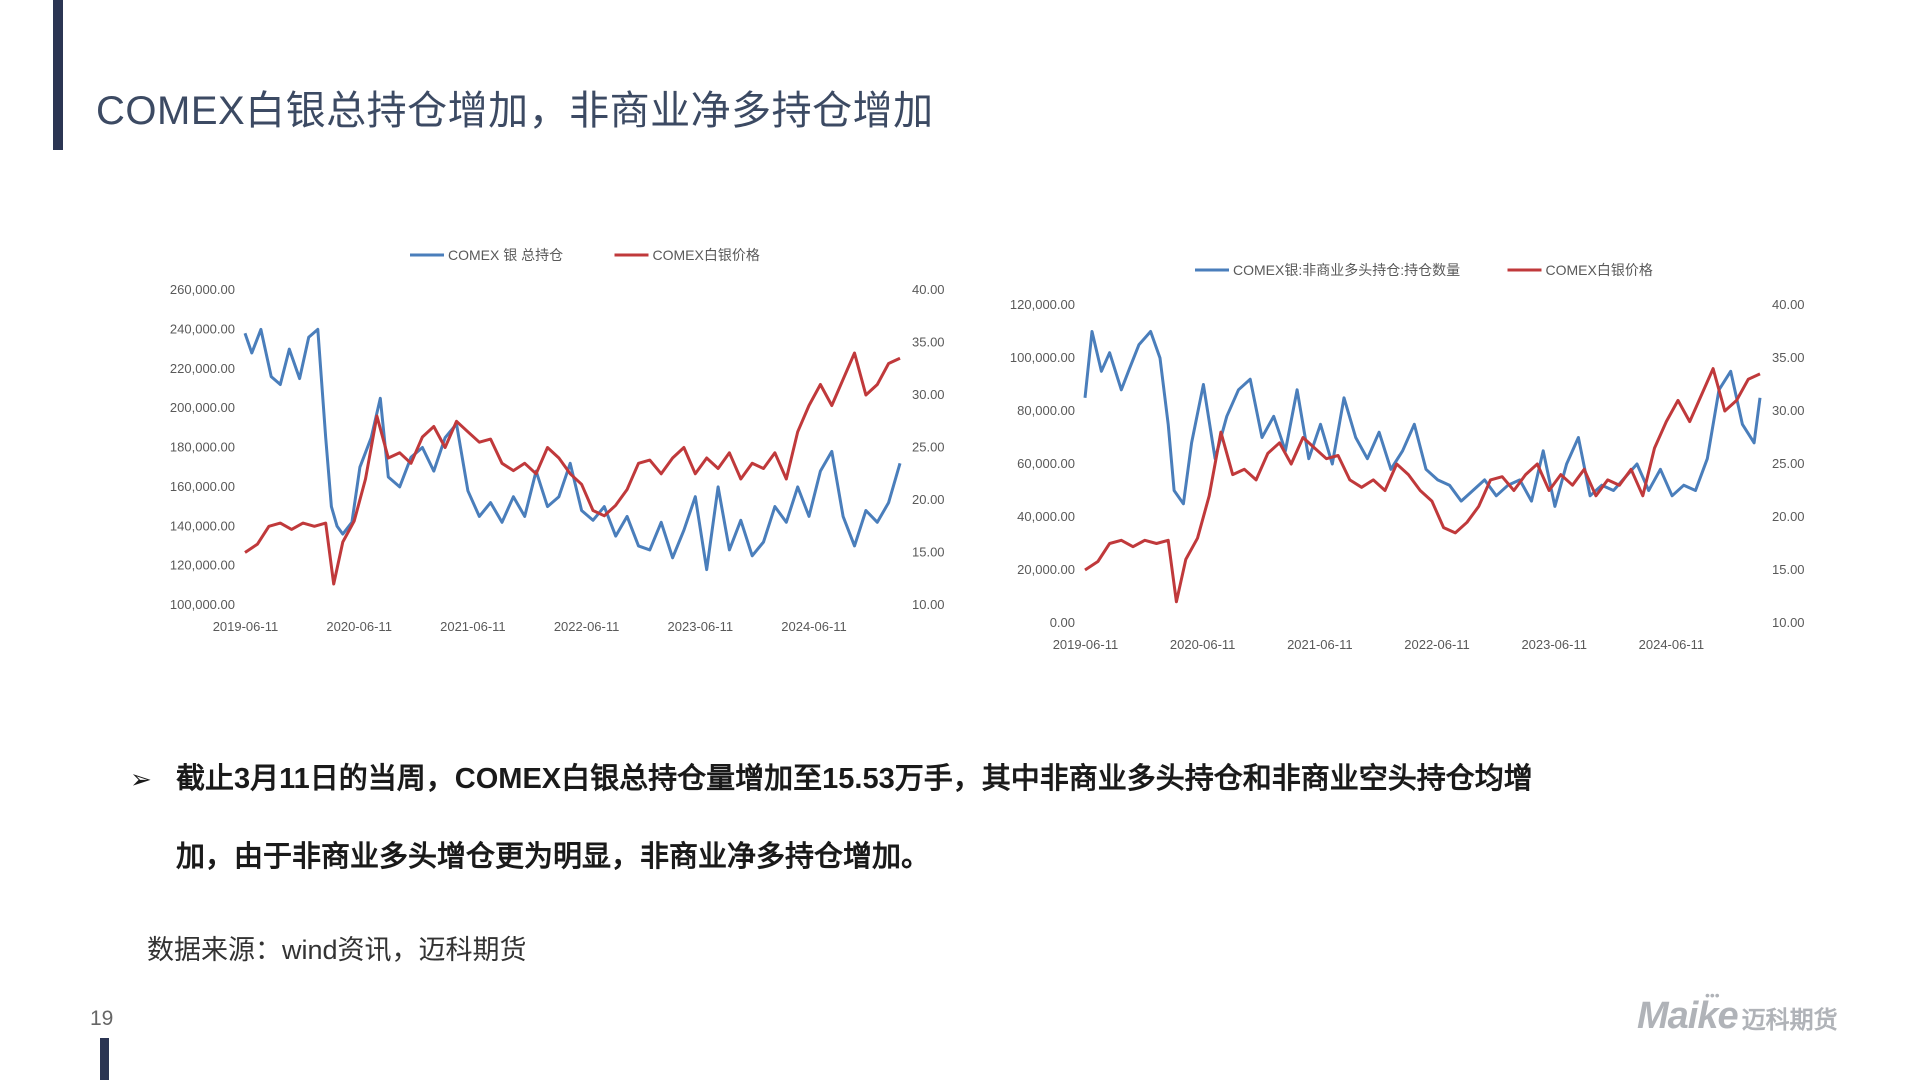  I want to click on accent-bar-bottom, so click(104, 1059).